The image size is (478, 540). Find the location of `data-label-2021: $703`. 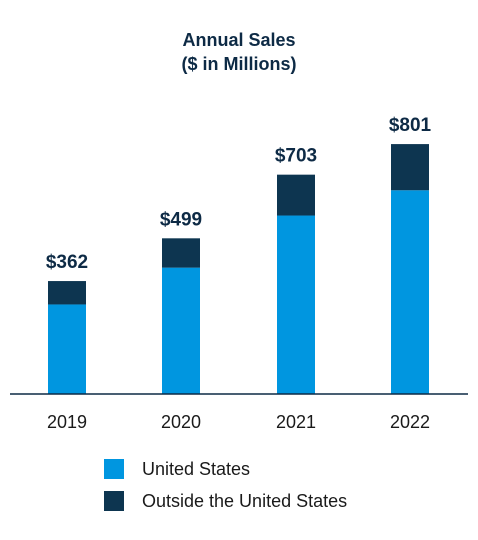

data-label-2021: $703 is located at coordinates (296, 156).